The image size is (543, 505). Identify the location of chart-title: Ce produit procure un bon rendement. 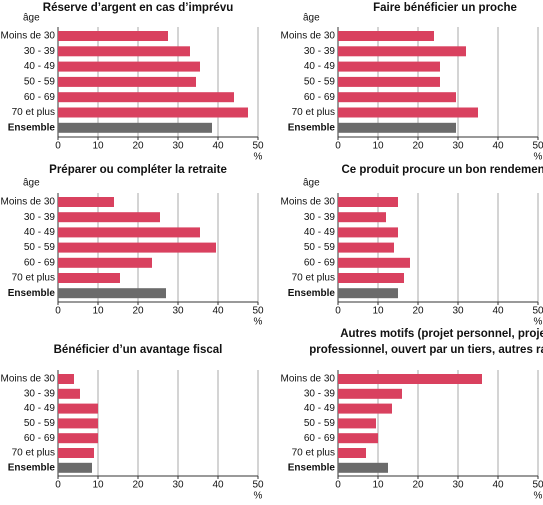
(442, 170).